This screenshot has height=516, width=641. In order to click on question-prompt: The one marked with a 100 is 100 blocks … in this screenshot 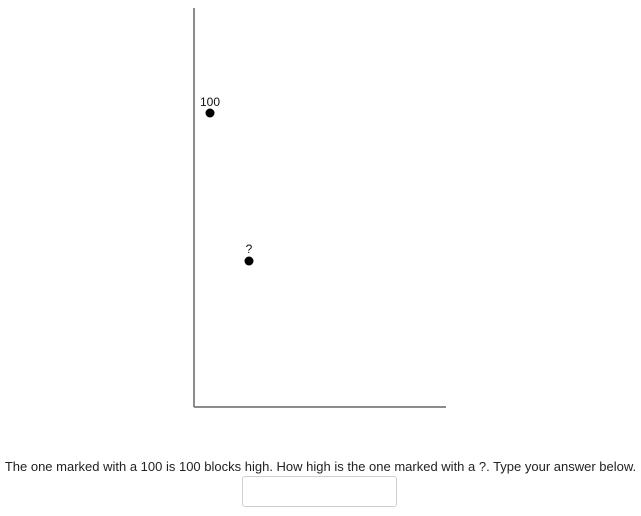, I will do `click(320, 466)`.